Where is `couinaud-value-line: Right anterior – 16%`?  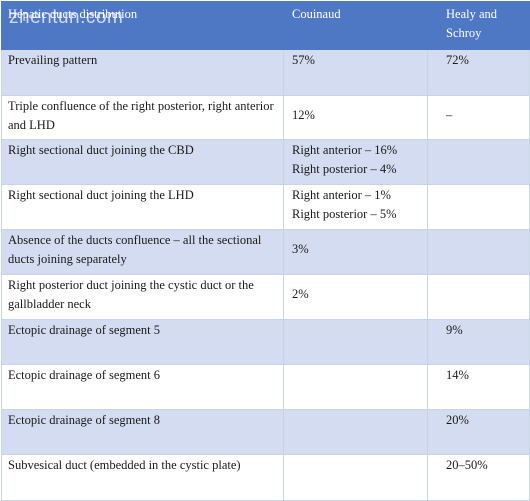
couinaud-value-line: Right anterior – 16% is located at coordinates (345, 150).